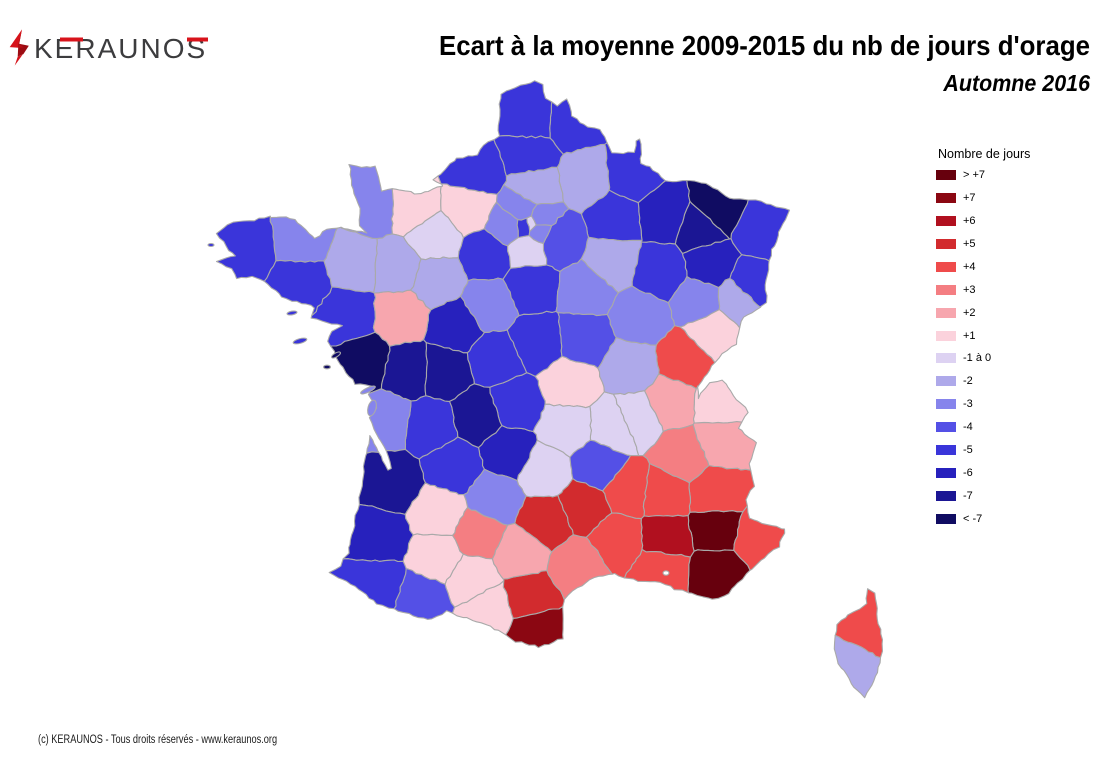 The height and width of the screenshot is (777, 1098). What do you see at coordinates (120, 48) in the screenshot?
I see `svg-text: KERAUNOS` at bounding box center [120, 48].